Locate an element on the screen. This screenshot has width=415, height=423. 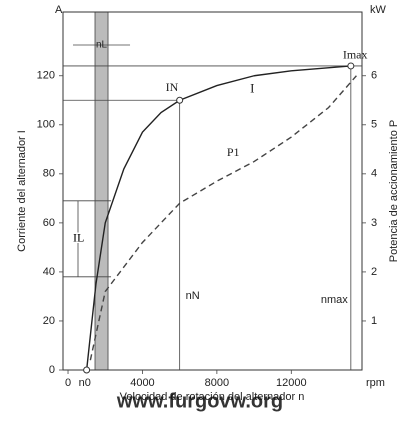
y-unit: A is located at coordinates (59, 10).